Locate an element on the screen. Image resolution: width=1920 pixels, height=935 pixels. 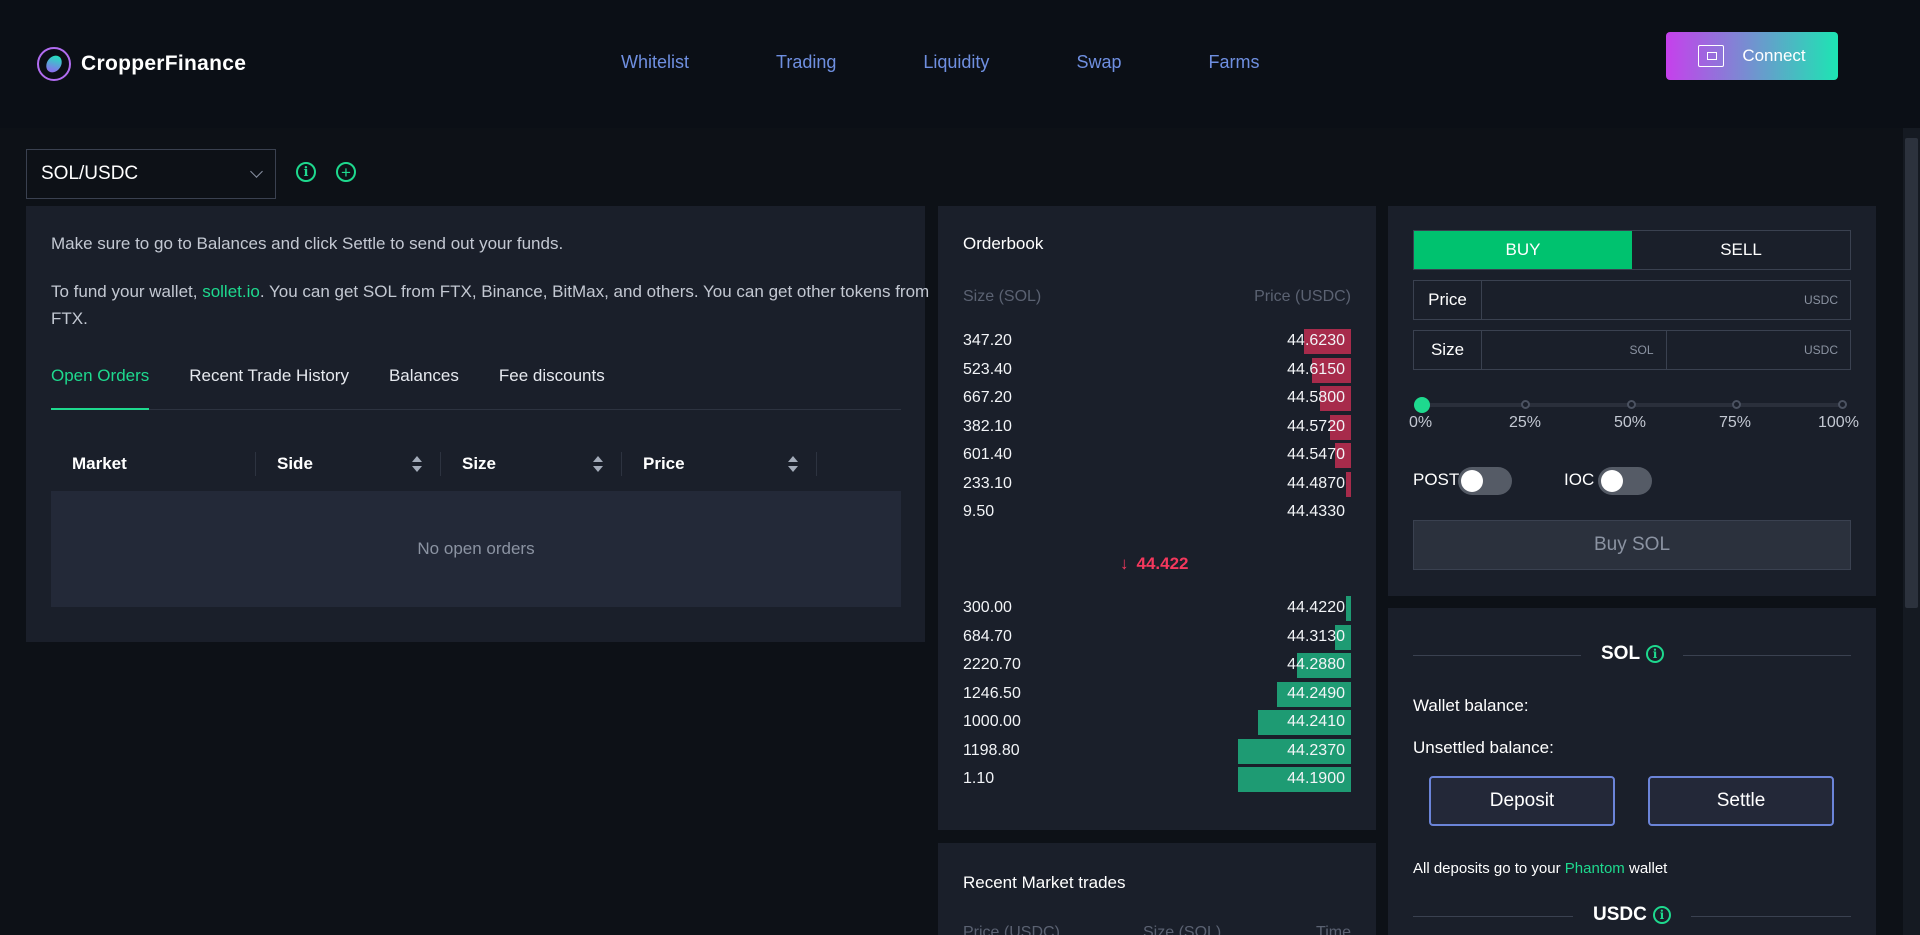
trades-col-time: Time is located at coordinates (1333, 929).